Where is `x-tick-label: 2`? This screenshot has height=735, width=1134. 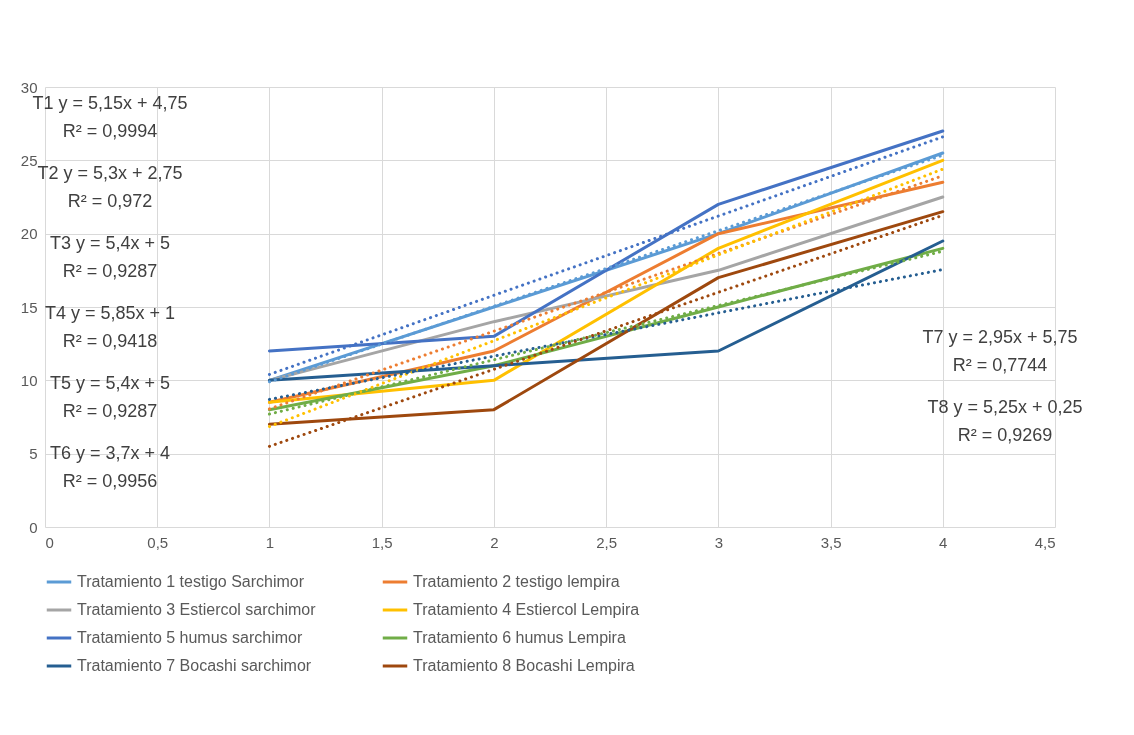
x-tick-label: 2 is located at coordinates (494, 542).